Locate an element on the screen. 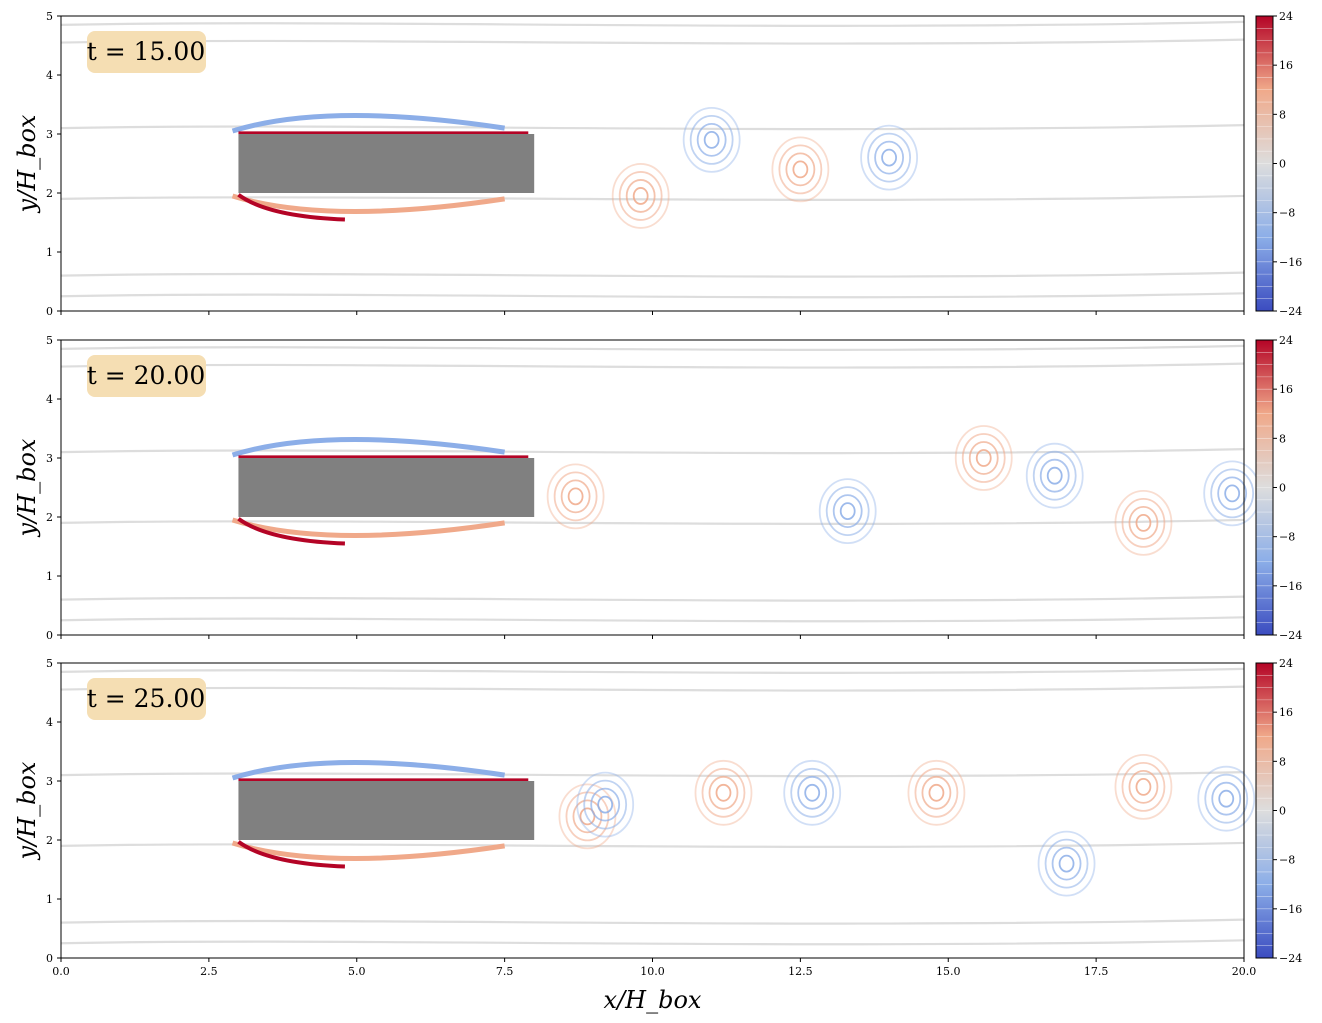 This screenshot has width=1322, height=1023. colorbar-tick-label: −8 is located at coordinates (1287, 213).